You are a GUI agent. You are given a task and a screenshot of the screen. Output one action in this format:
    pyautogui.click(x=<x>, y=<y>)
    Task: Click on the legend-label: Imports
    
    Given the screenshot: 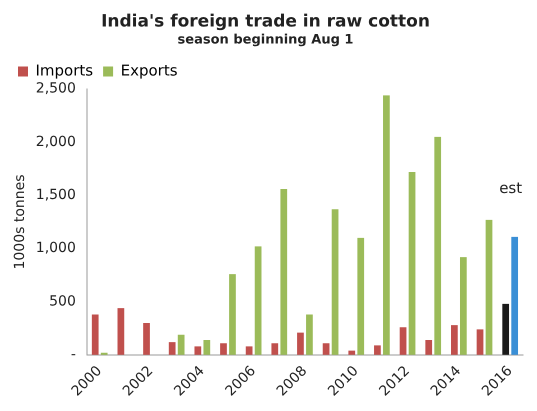 What is the action you would take?
    pyautogui.click(x=65, y=70)
    